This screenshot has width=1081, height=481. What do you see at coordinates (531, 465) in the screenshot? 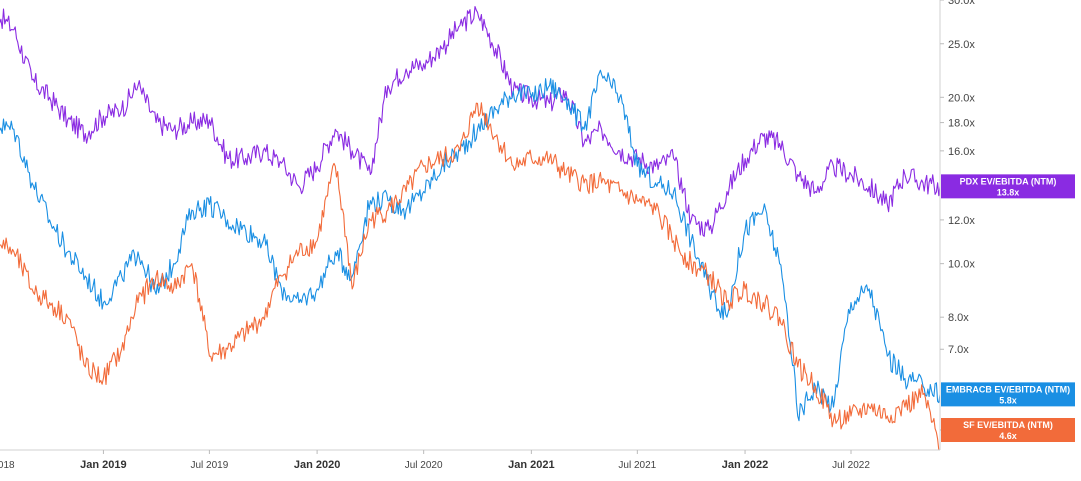
I see `x-tick-label: Jan 2021` at bounding box center [531, 465].